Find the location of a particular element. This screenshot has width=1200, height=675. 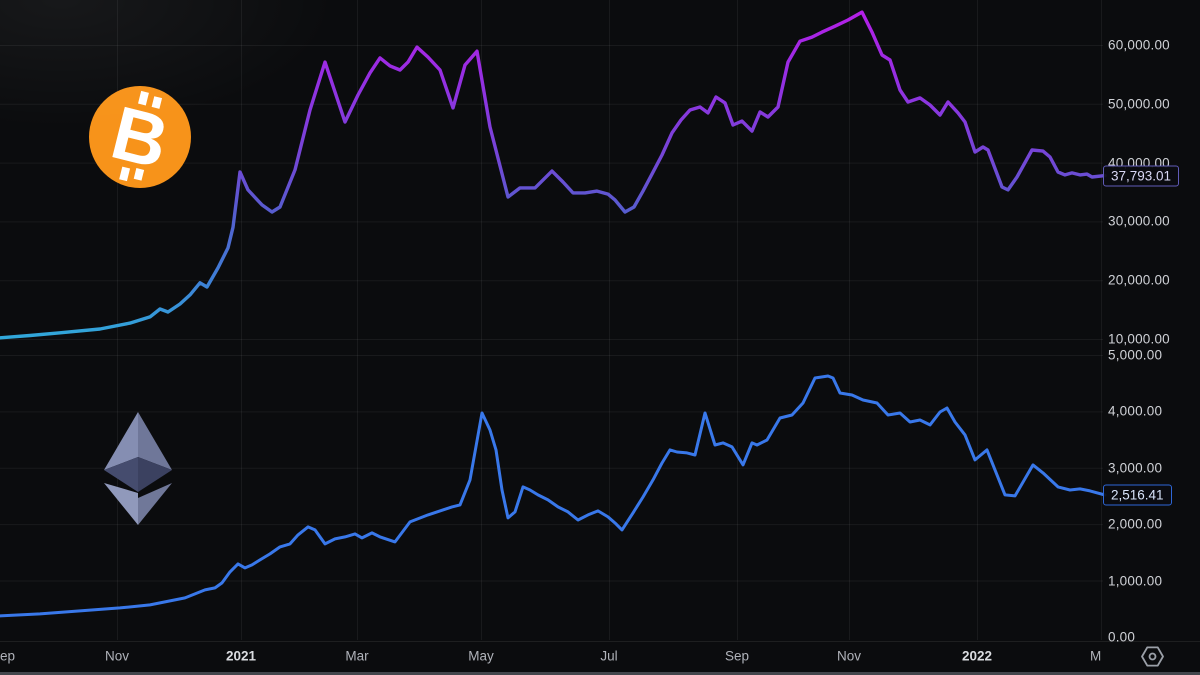

time-tick-label: Sep is located at coordinates (737, 656).